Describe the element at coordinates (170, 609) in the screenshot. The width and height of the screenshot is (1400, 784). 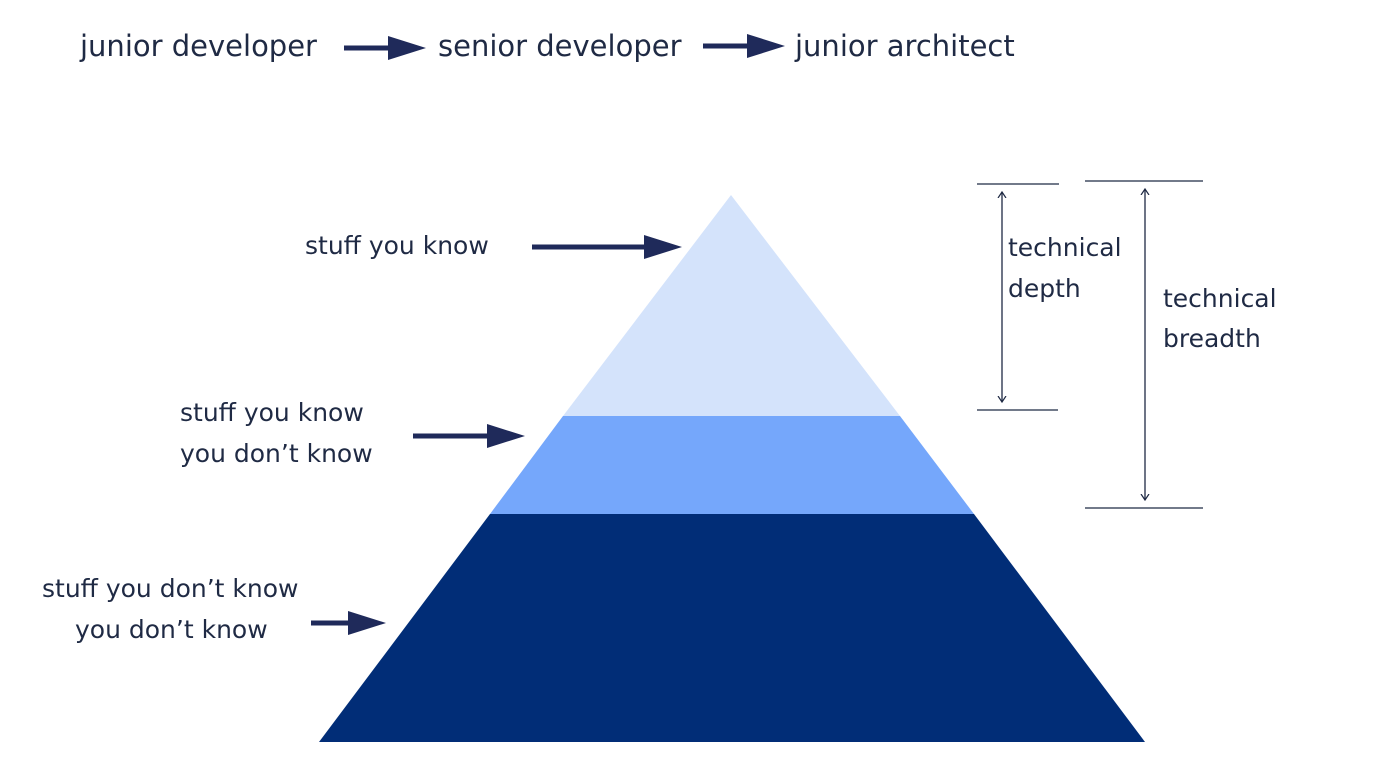
I see `tier-label-bottom: stuff you don’t know you don’t know` at that location.